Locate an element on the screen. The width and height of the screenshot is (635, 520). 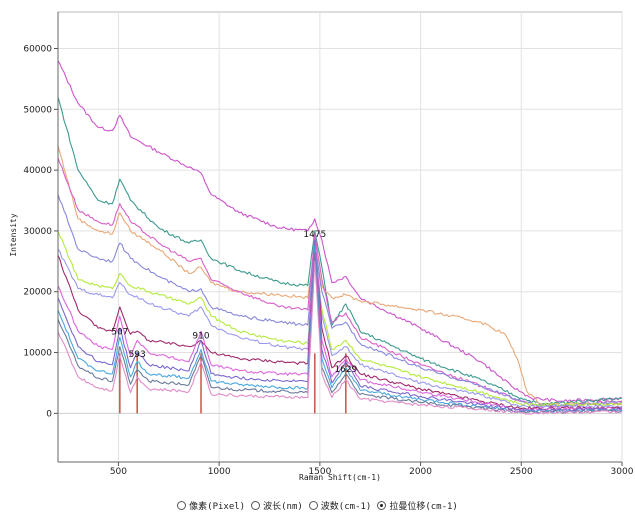
radio-circle-pixel is located at coordinates (182, 505).